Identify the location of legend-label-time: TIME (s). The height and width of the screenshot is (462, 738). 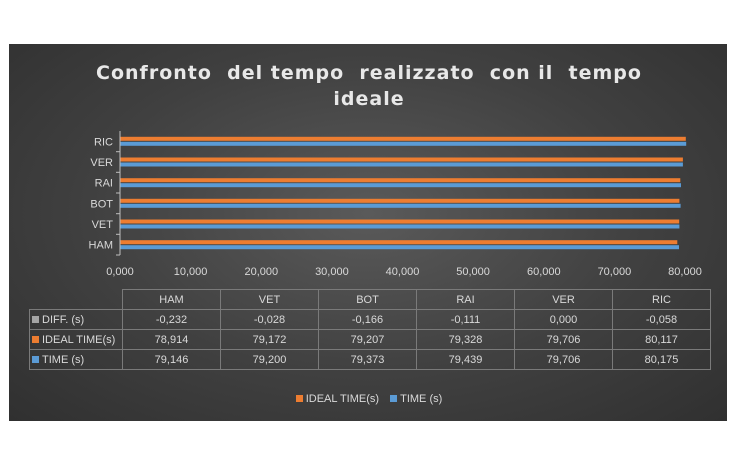
(421, 399).